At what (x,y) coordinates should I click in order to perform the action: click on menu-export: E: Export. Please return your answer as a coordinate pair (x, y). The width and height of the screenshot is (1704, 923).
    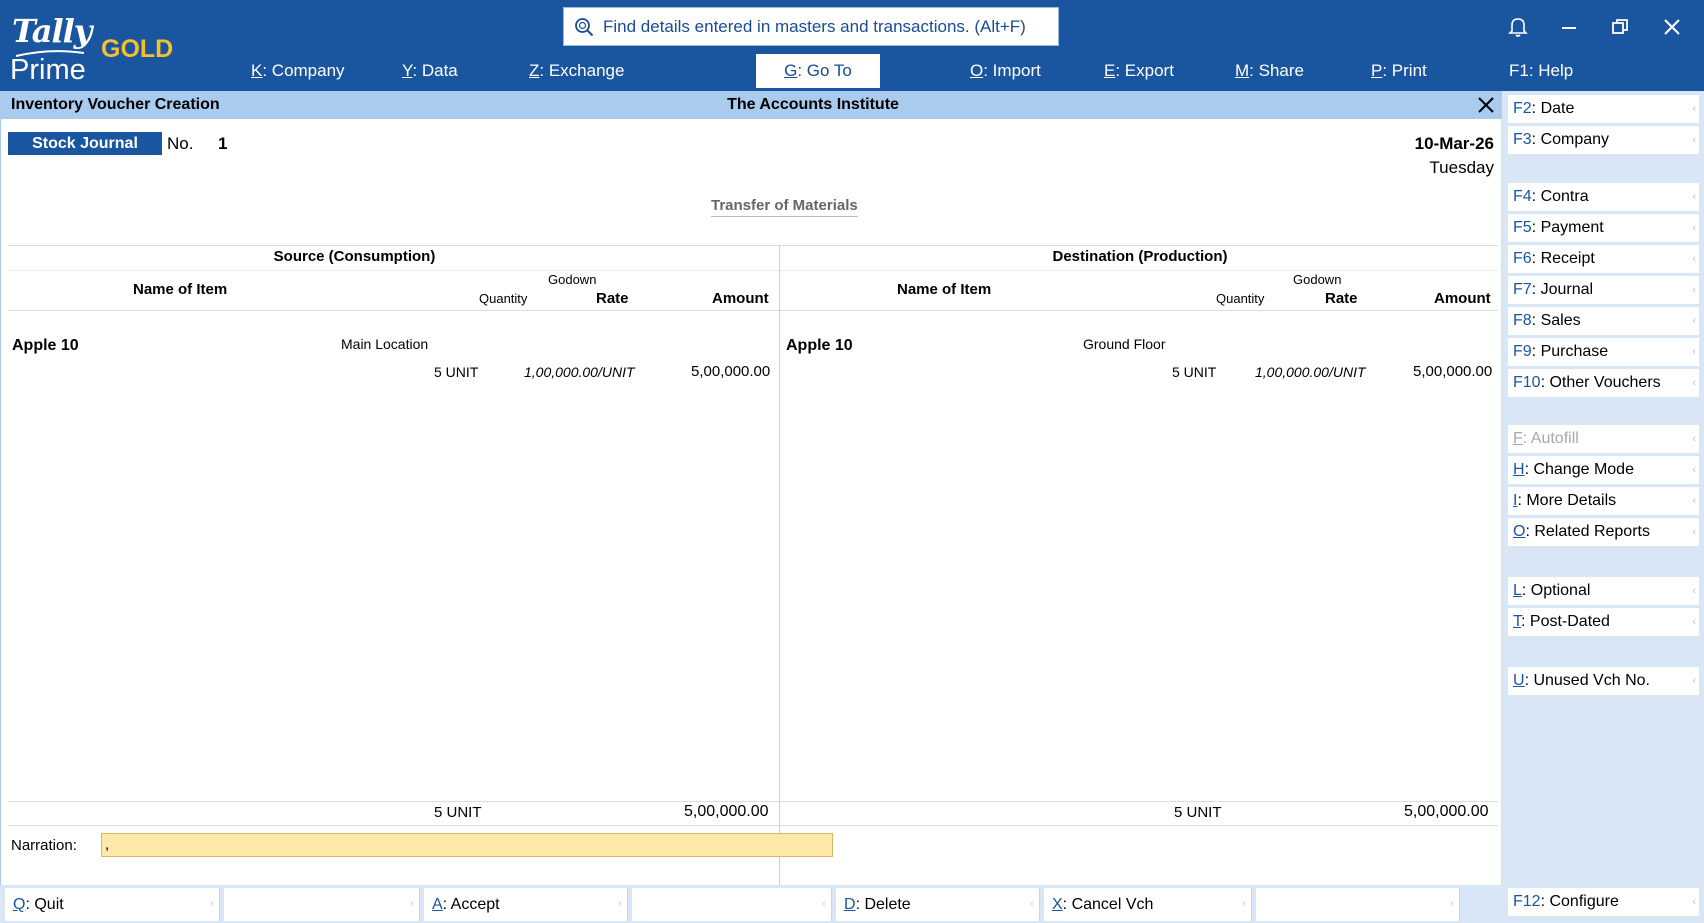
    Looking at the image, I should click on (1139, 70).